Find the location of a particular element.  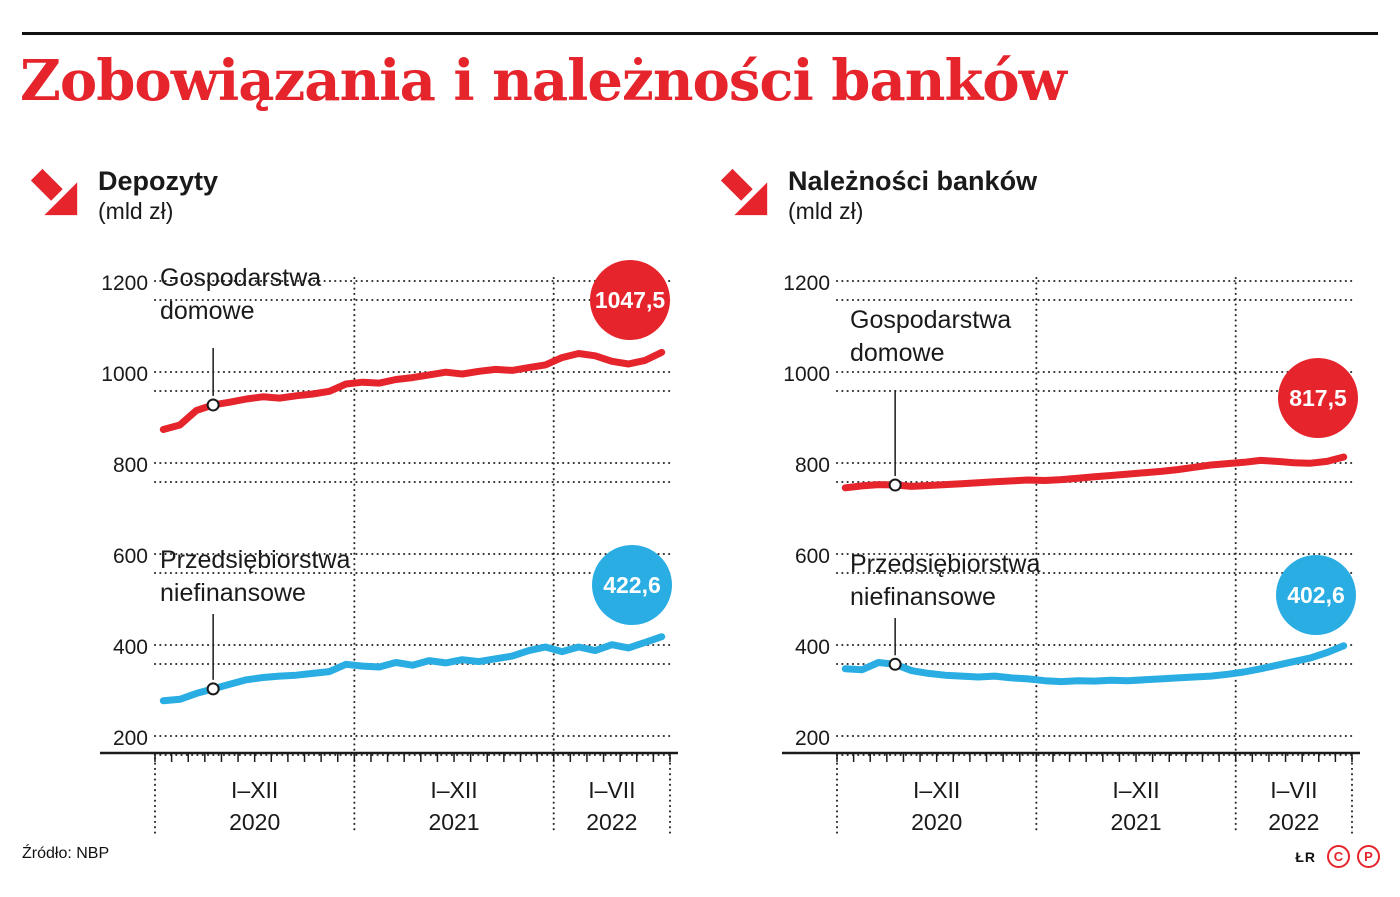

chart-heading: Depozyty is located at coordinates (158, 181).